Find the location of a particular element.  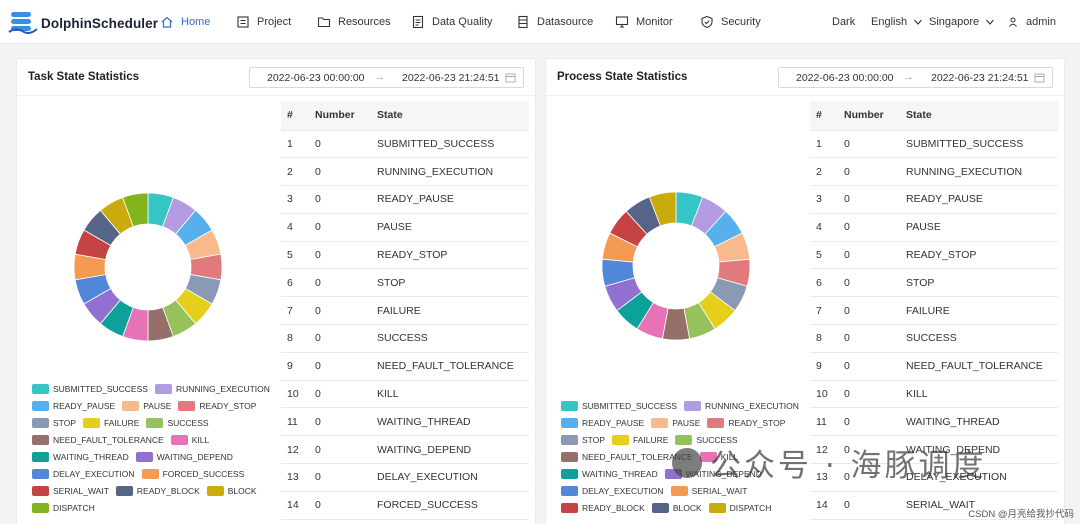

legend-label: PAUSE is located at coordinates (157, 405).